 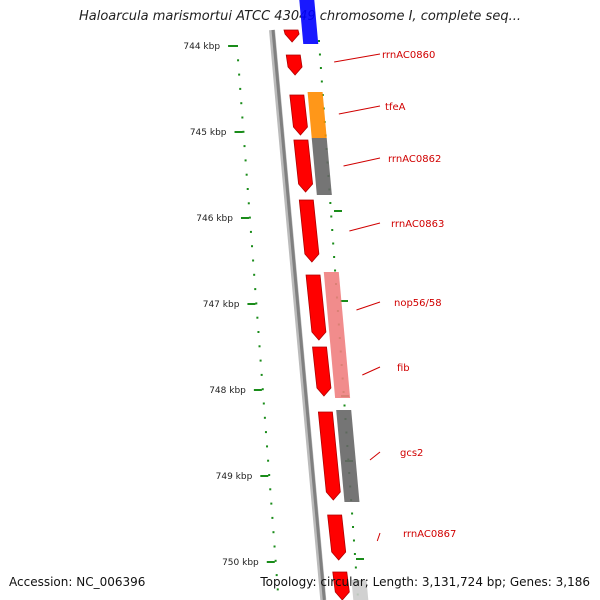 What do you see at coordinates (221, 305) in the screenshot?
I see `ruler-tick-label: 747 kbp` at bounding box center [221, 305].